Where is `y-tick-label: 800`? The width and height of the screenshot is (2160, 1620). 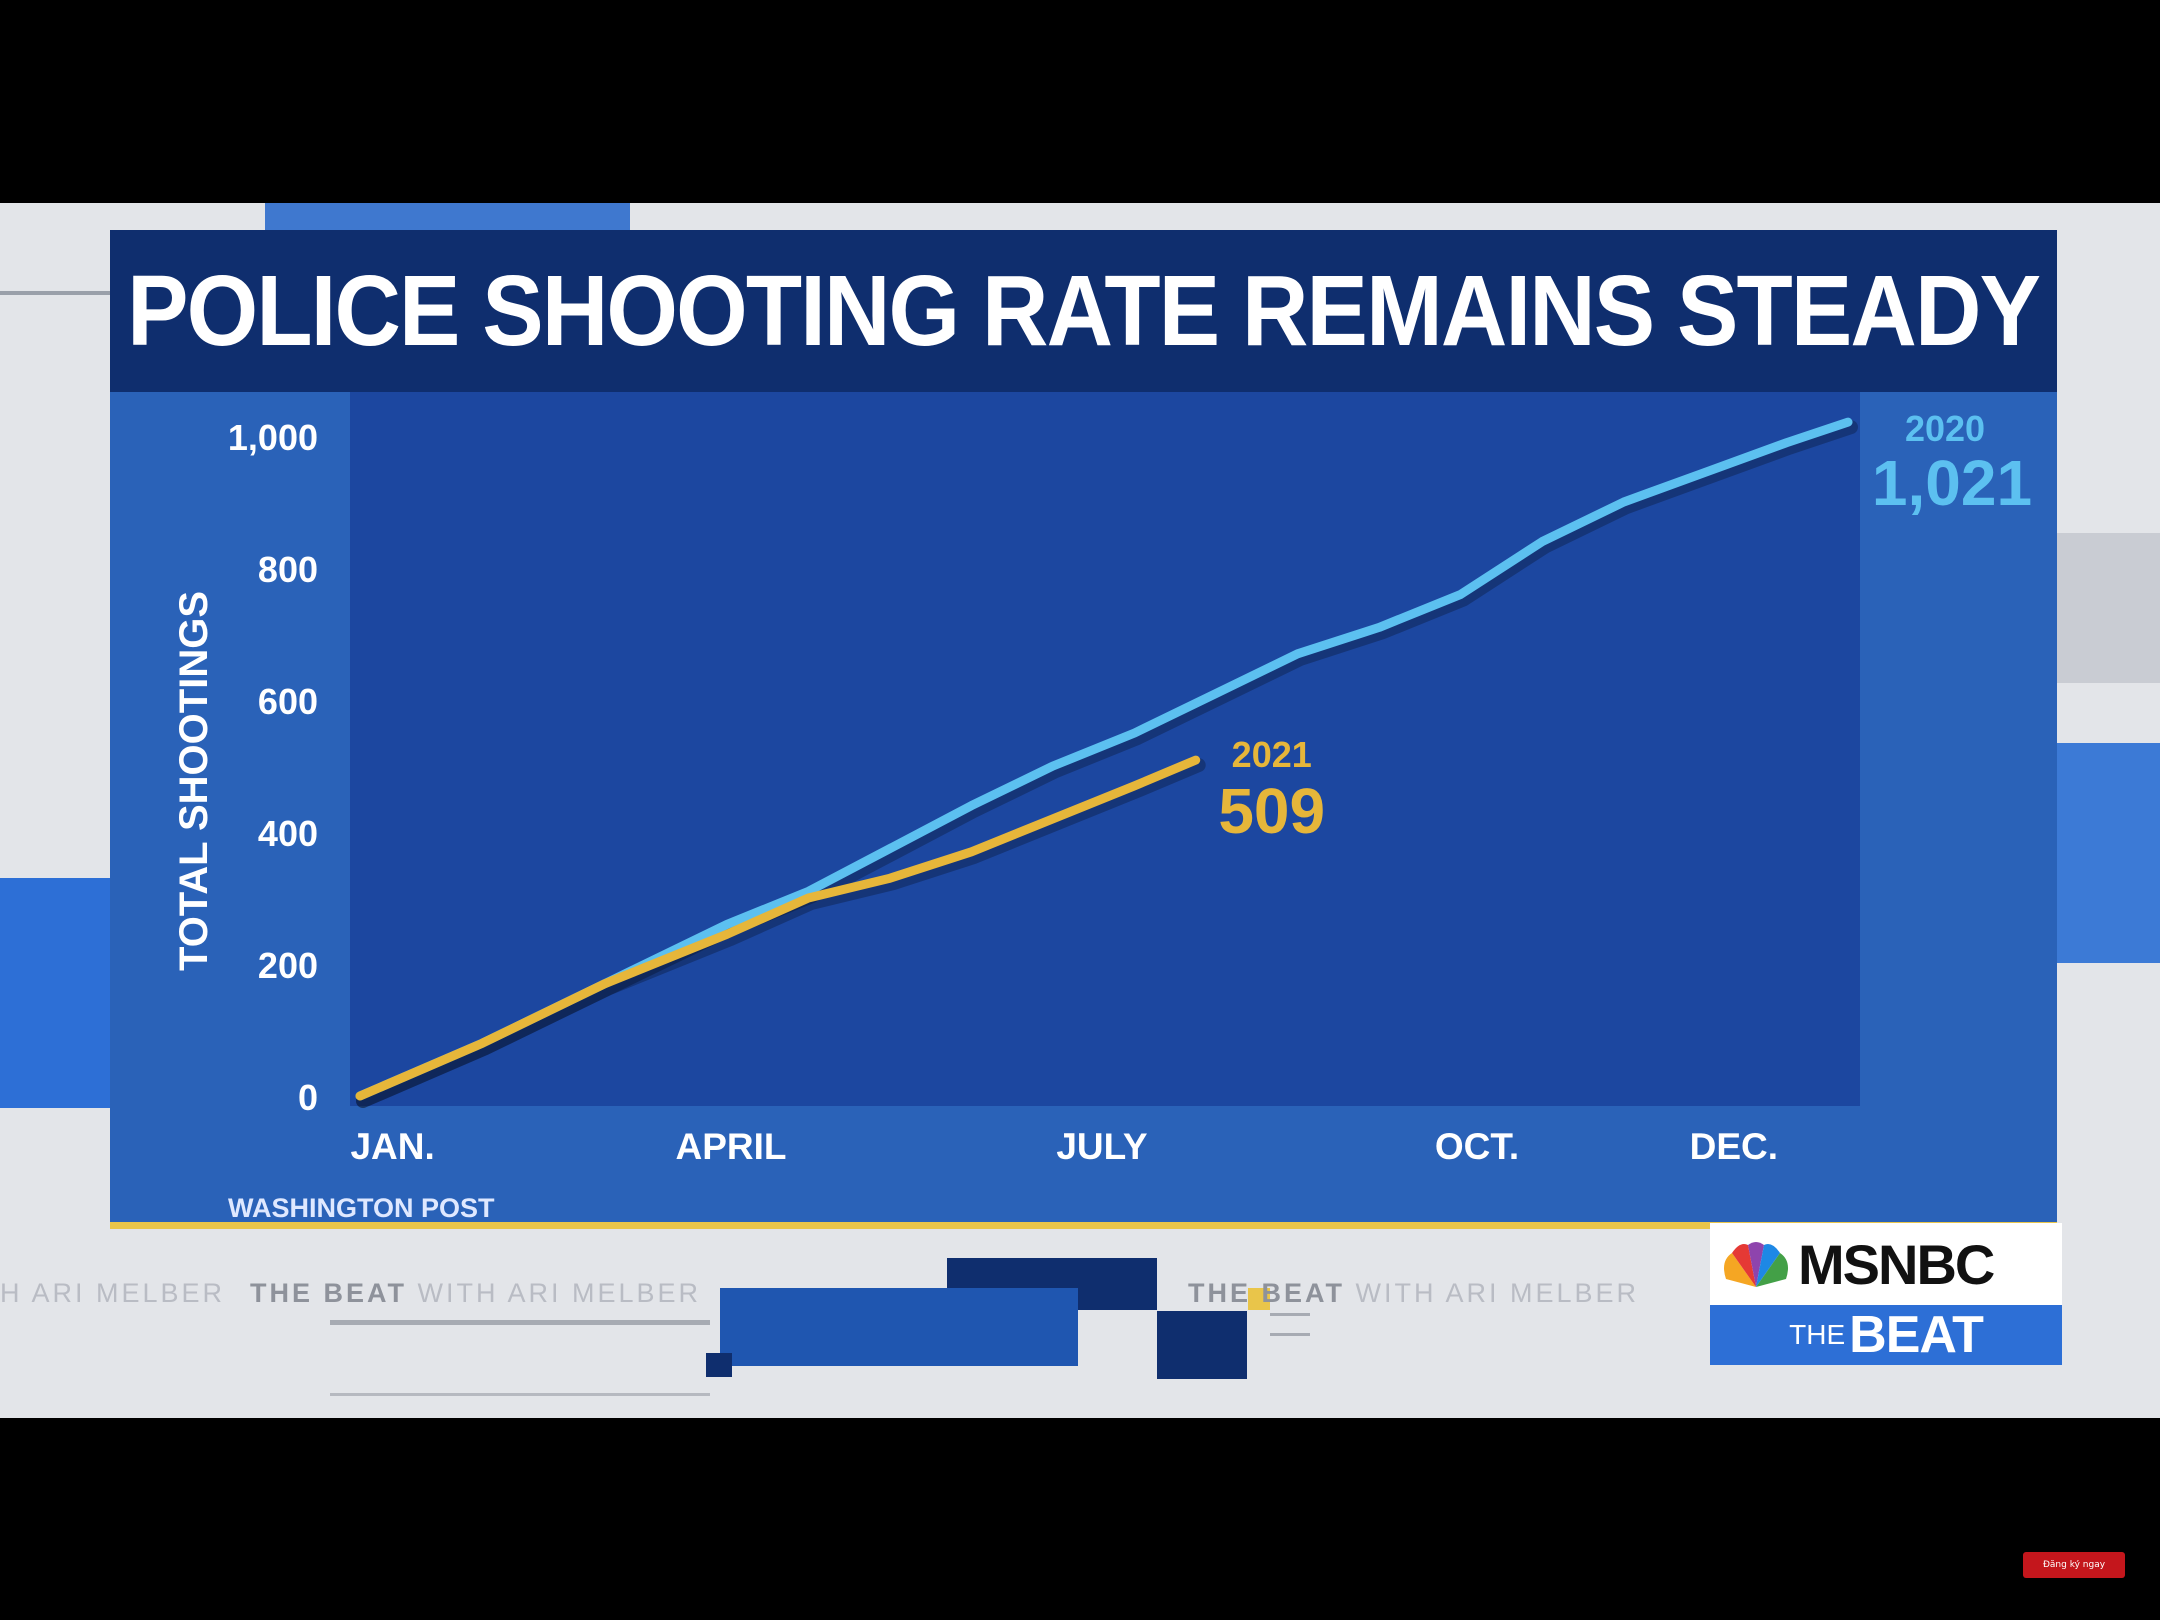 y-tick-label: 800 is located at coordinates (288, 569).